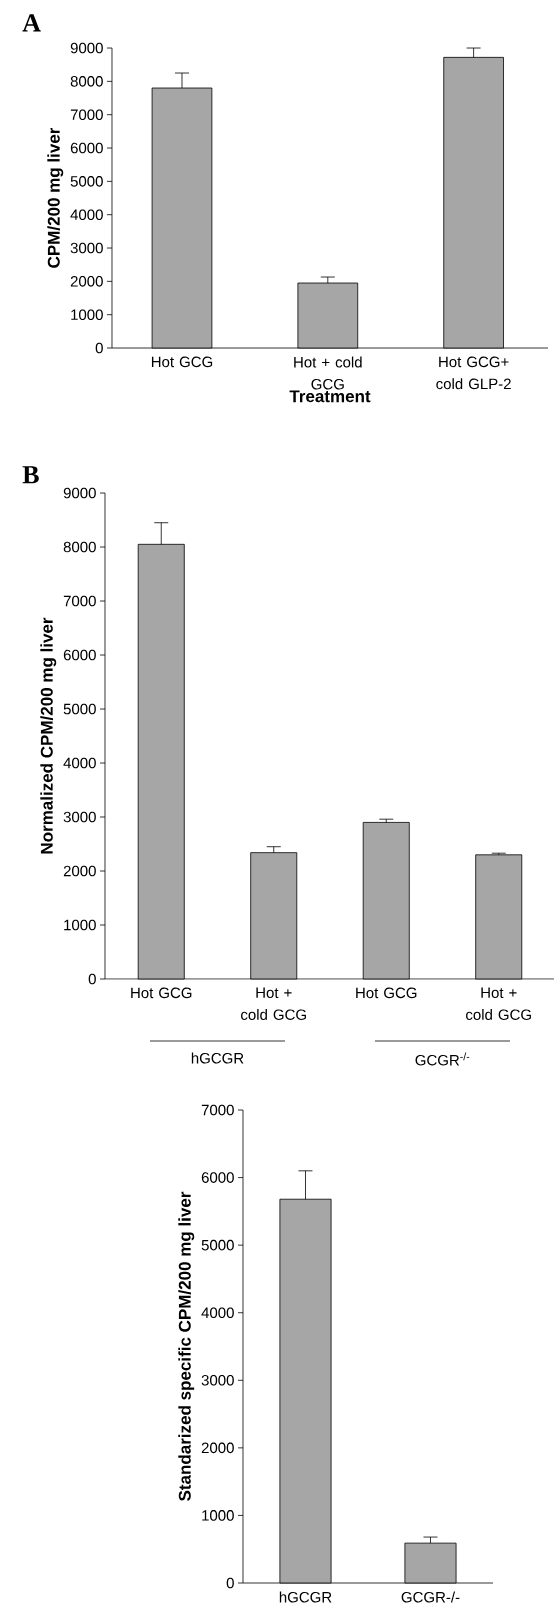 The width and height of the screenshot is (554, 1615). Describe the element at coordinates (442, 1059) in the screenshot. I see `text: GCGR$^{-/-}$` at that location.